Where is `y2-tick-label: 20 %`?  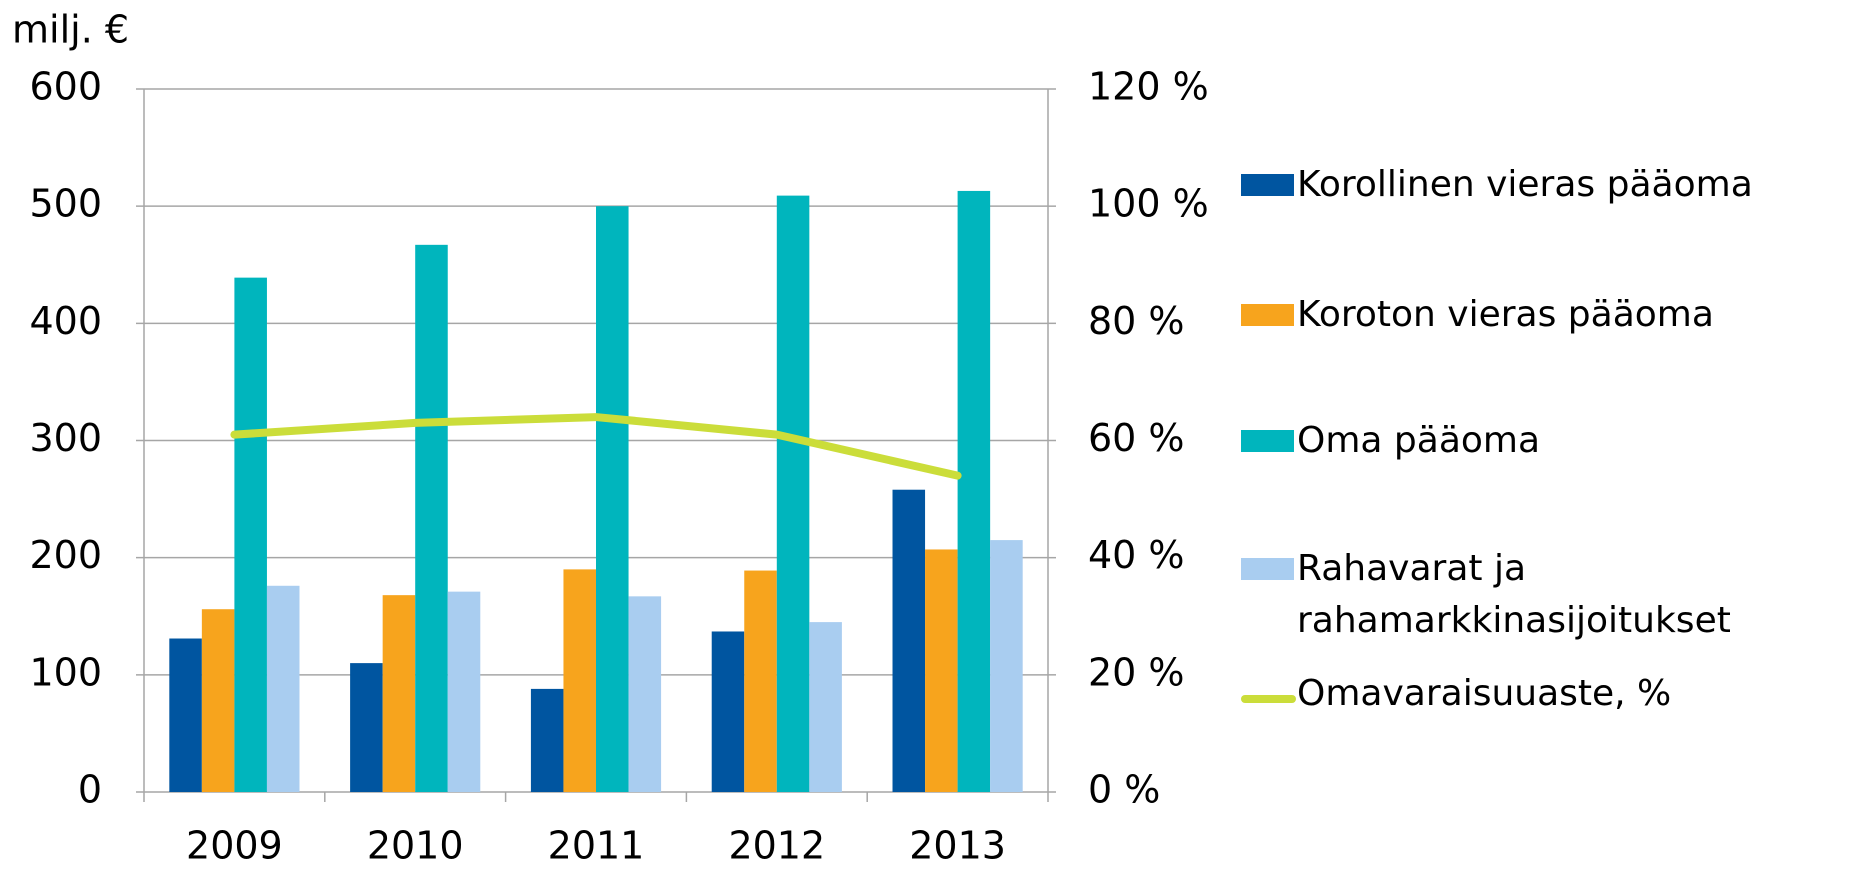
y2-tick-label: 20 % is located at coordinates (1136, 672).